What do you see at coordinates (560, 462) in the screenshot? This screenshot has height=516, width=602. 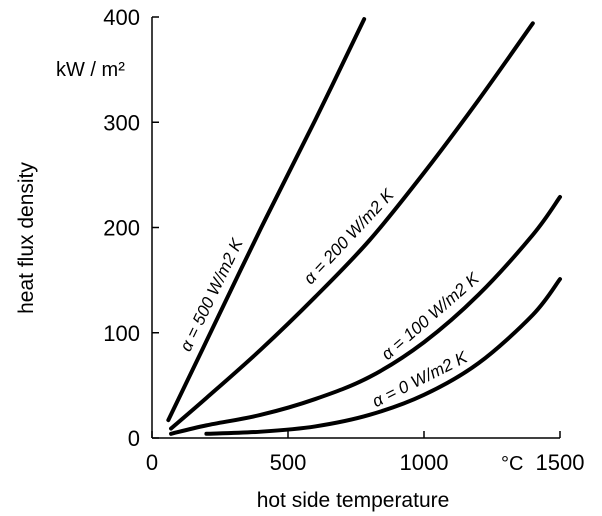 I see `x-tick-label: 1500` at bounding box center [560, 462].